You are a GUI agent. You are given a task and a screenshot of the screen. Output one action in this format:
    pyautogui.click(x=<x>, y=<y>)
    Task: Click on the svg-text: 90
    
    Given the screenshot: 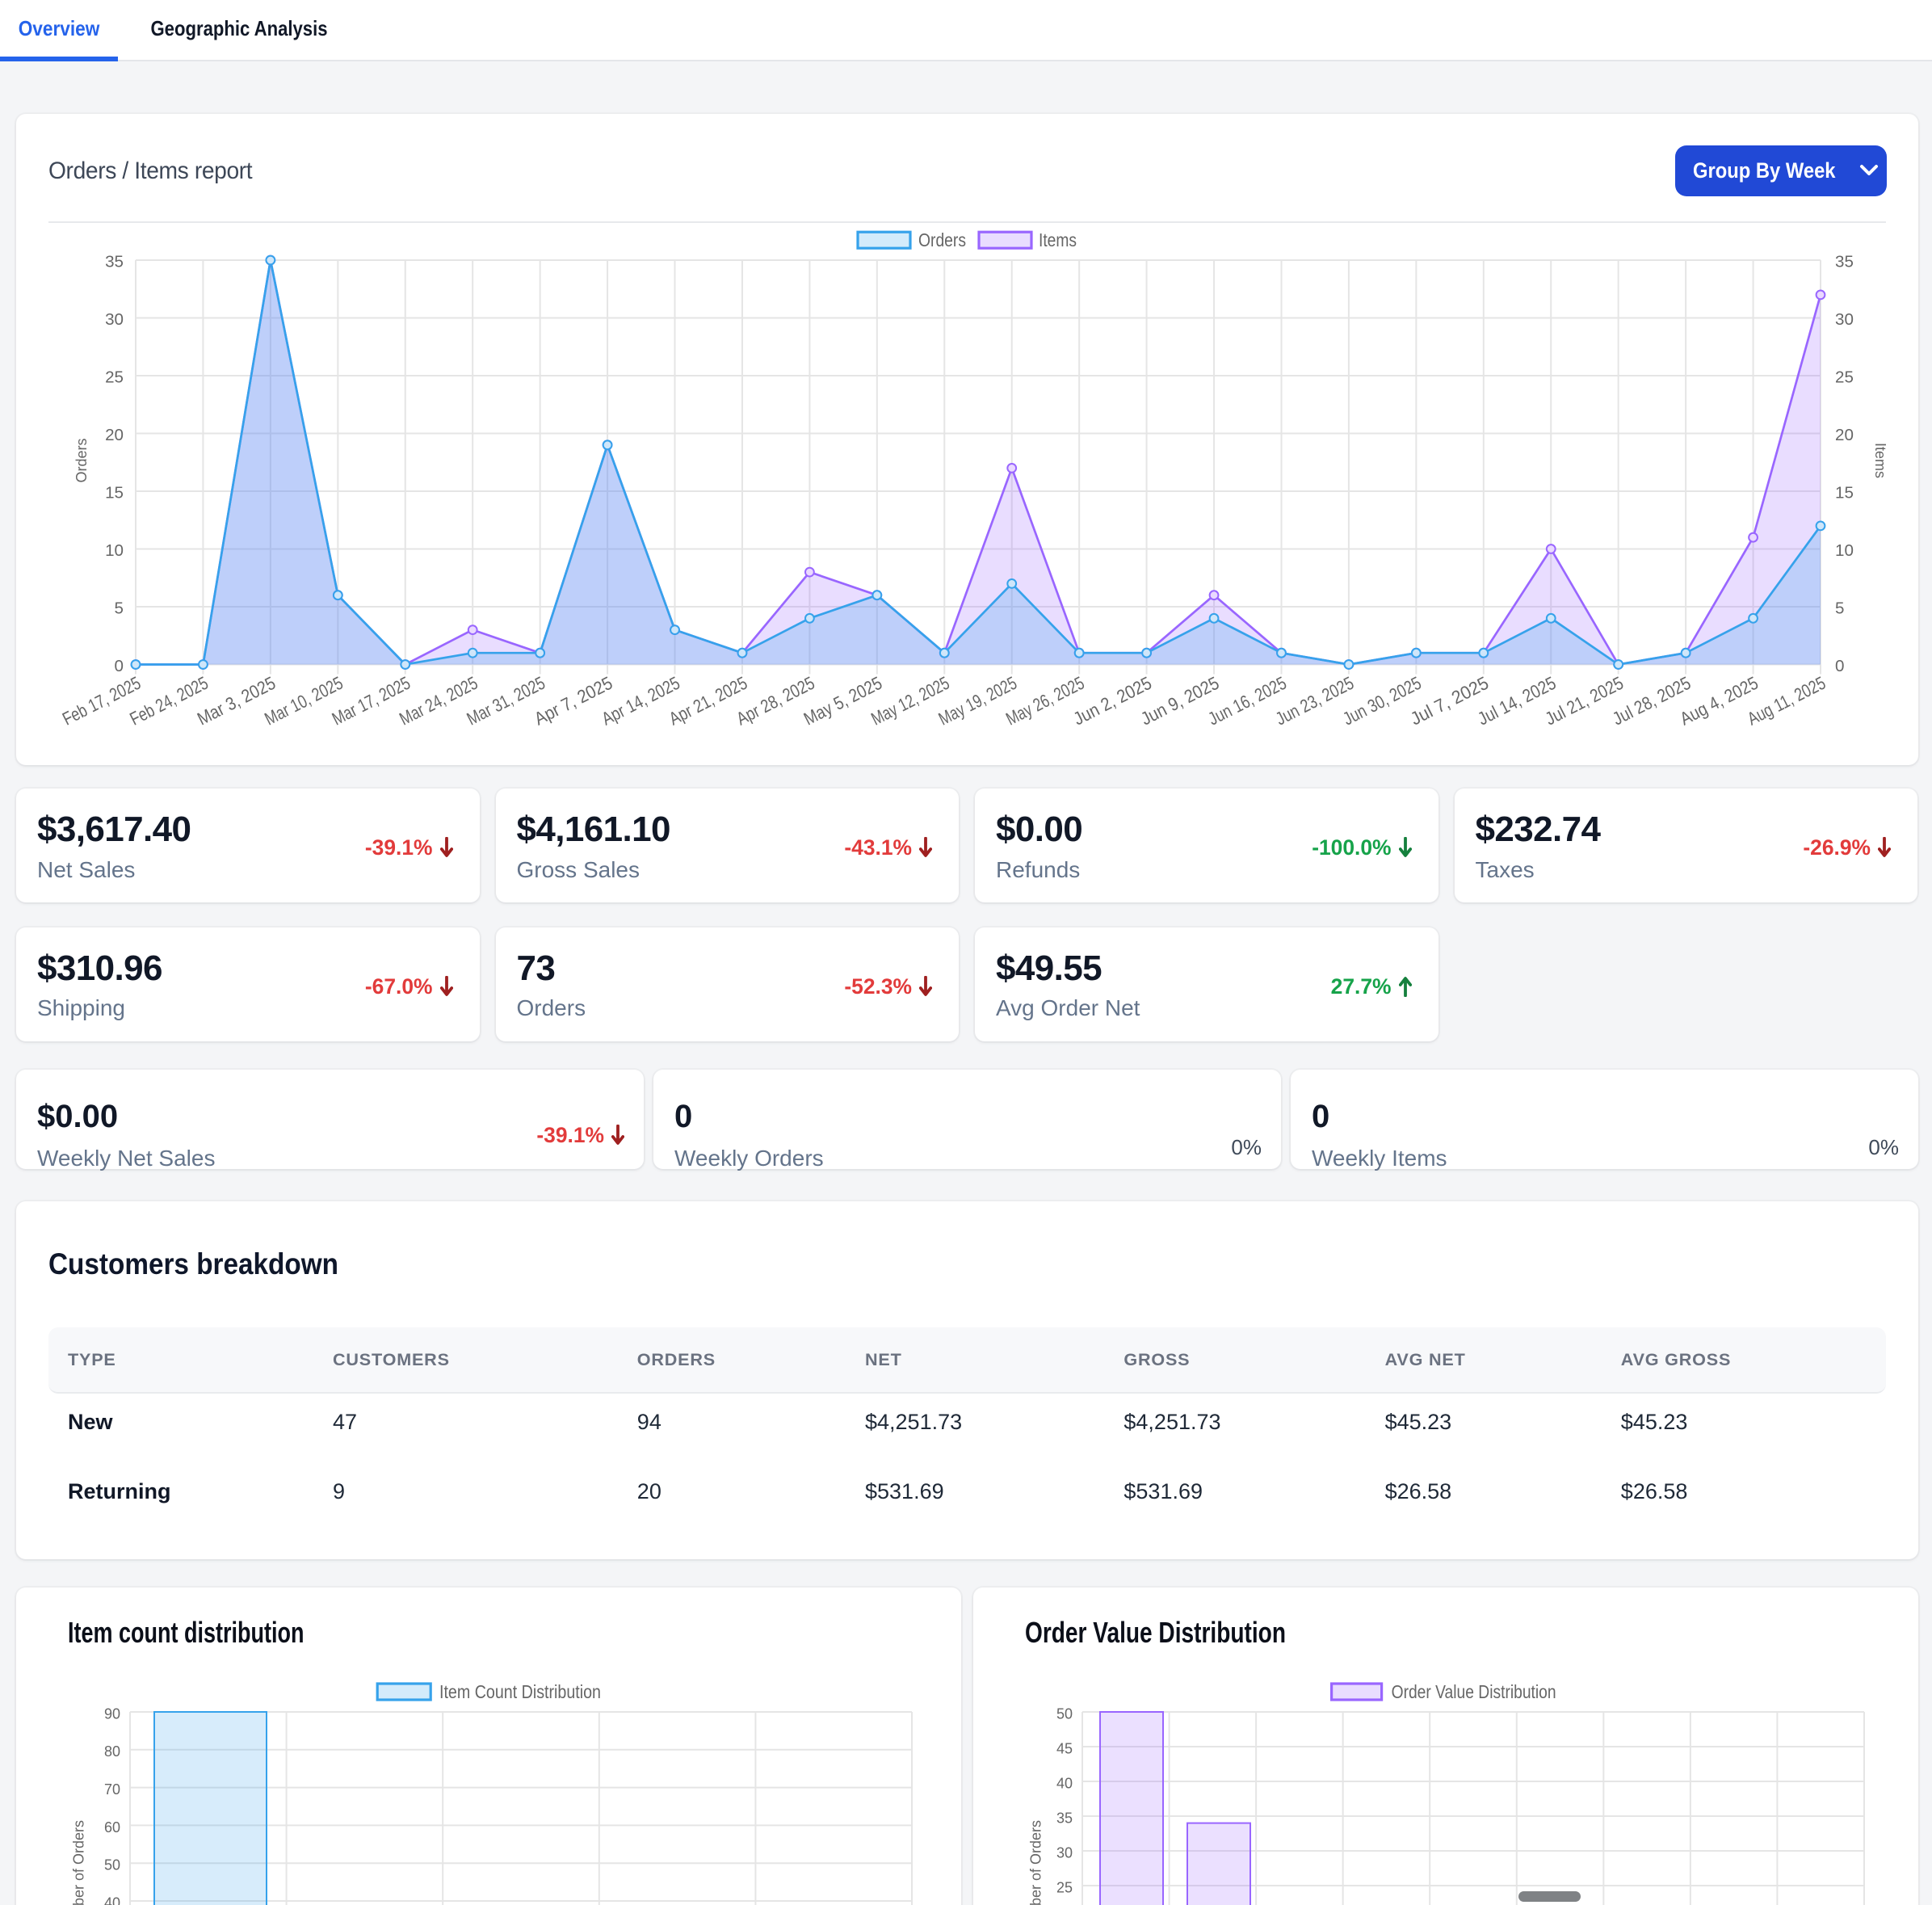 What is the action you would take?
    pyautogui.click(x=112, y=1714)
    